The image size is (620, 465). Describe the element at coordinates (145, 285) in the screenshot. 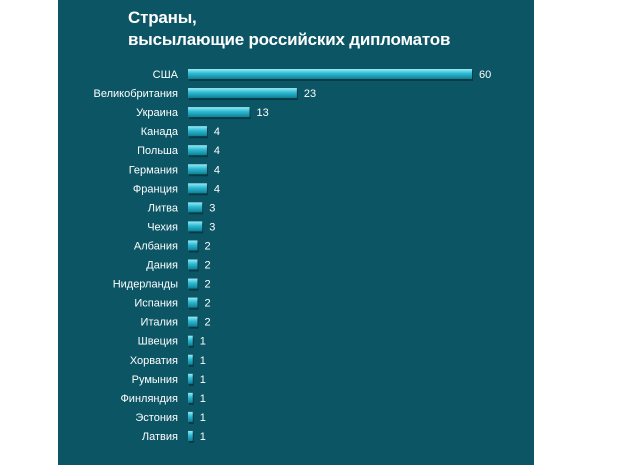

I see `category-label: Нидерланды` at that location.